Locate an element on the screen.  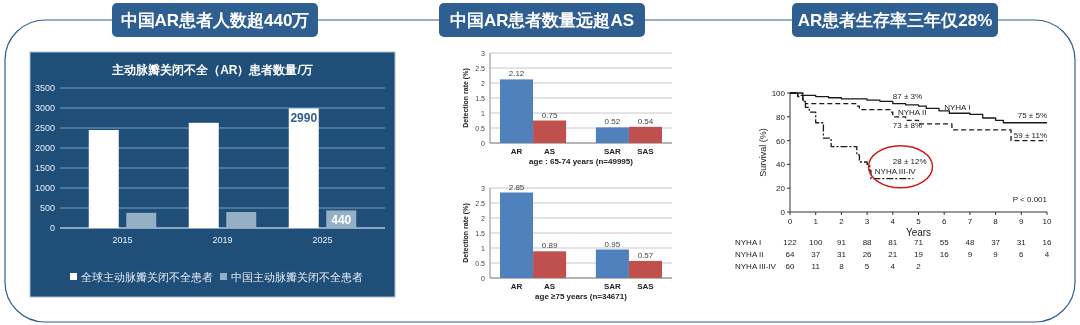
data-label: 2.85 is located at coordinates (516, 187).